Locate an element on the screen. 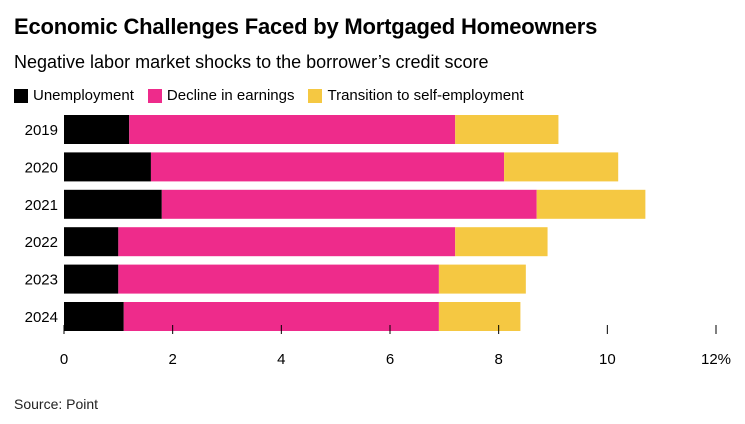 The image size is (745, 424). legend-item-unemployment: Unemployment is located at coordinates (74, 95).